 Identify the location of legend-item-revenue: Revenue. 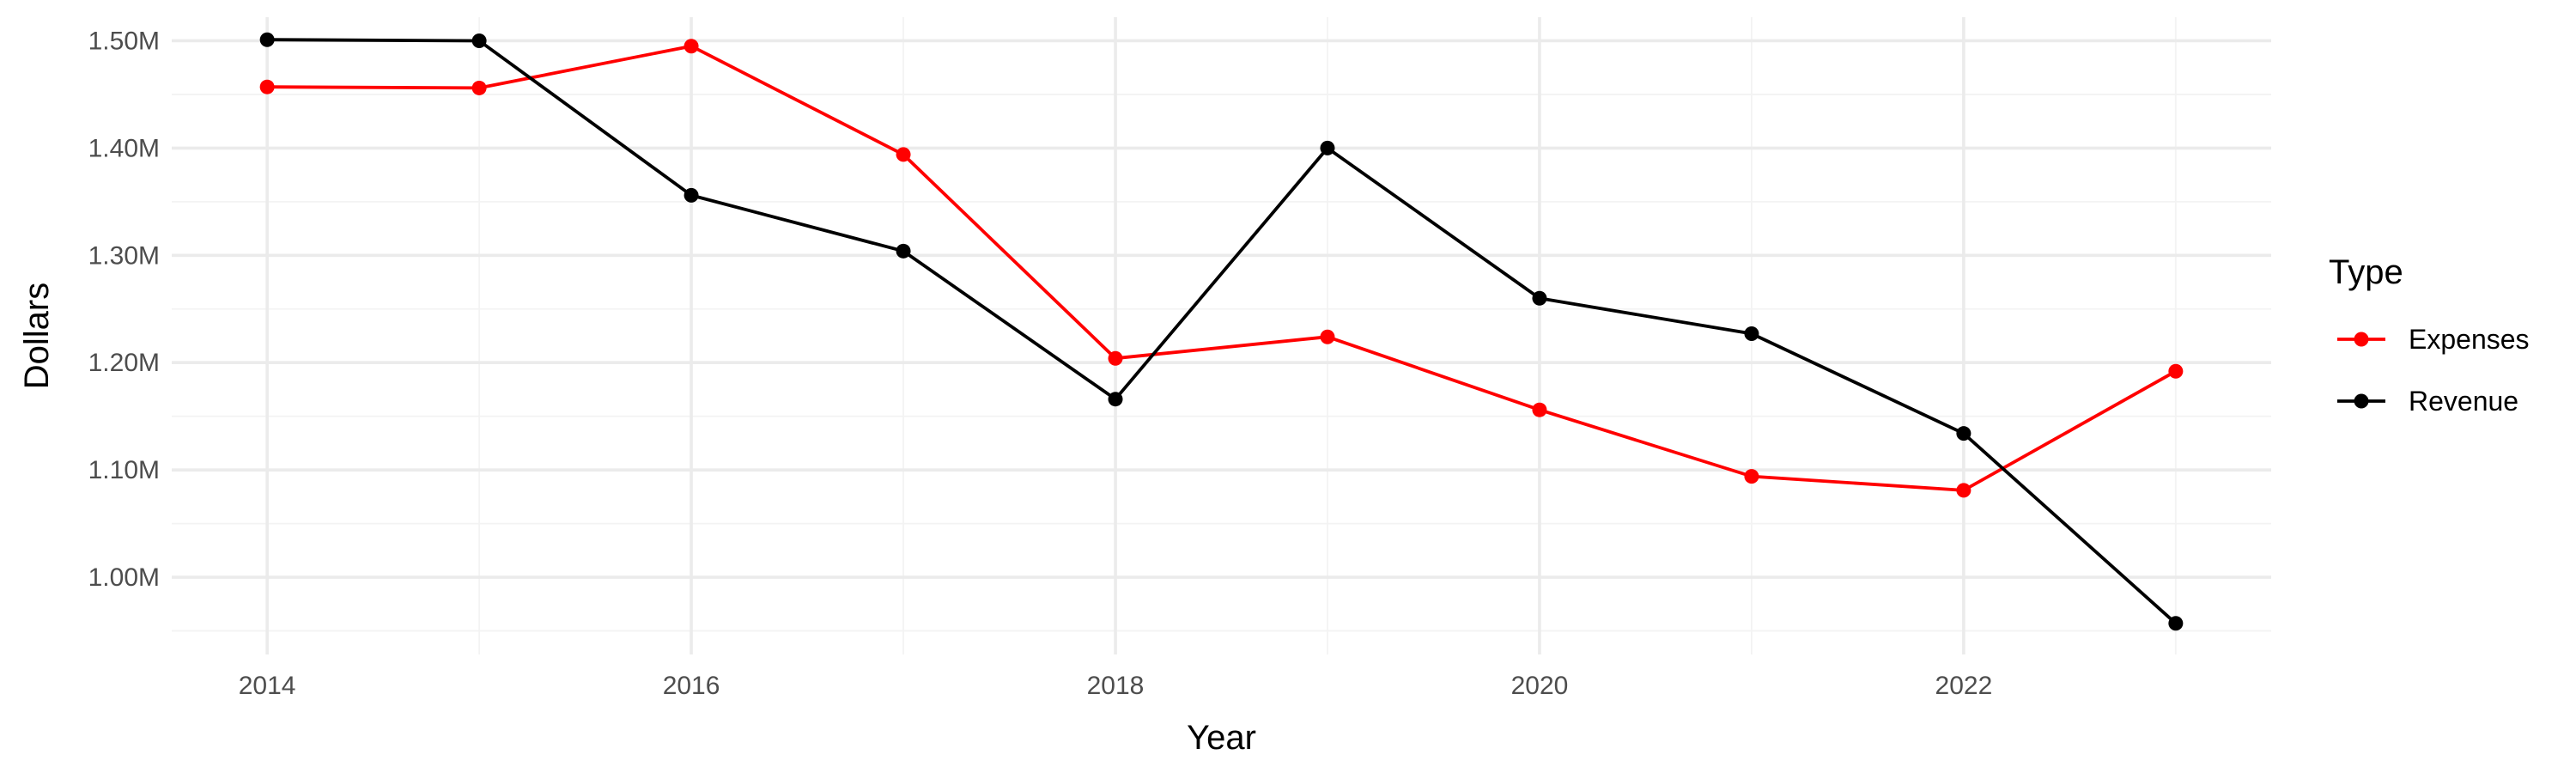
(2427, 401).